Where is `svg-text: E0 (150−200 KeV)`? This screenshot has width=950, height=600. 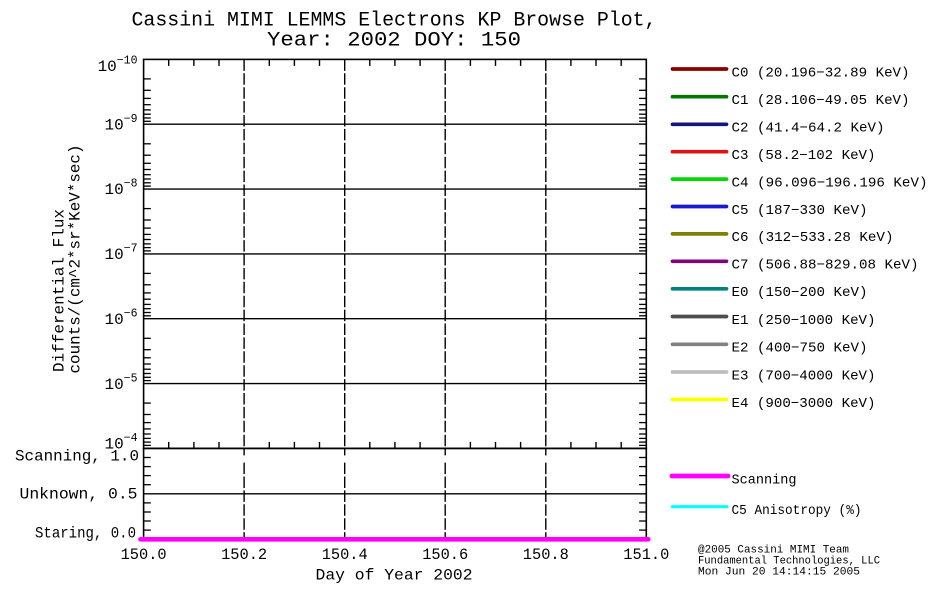
svg-text: E0 (150−200 KeV) is located at coordinates (800, 293).